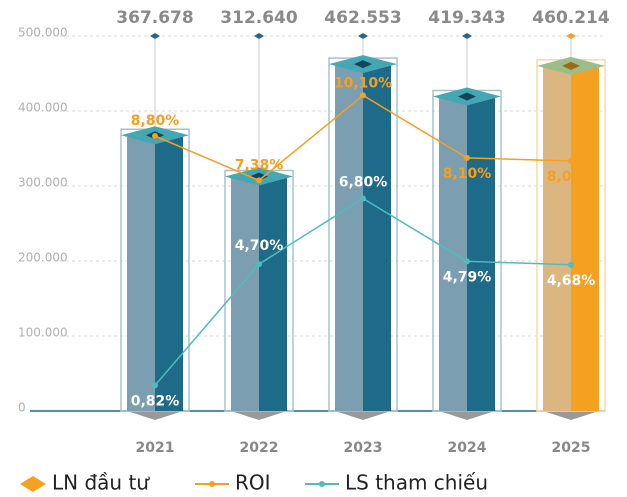 Image resolution: width=627 pixels, height=497 pixels. Describe the element at coordinates (43, 258) in the screenshot. I see `y-tick-label: 200.000` at that location.